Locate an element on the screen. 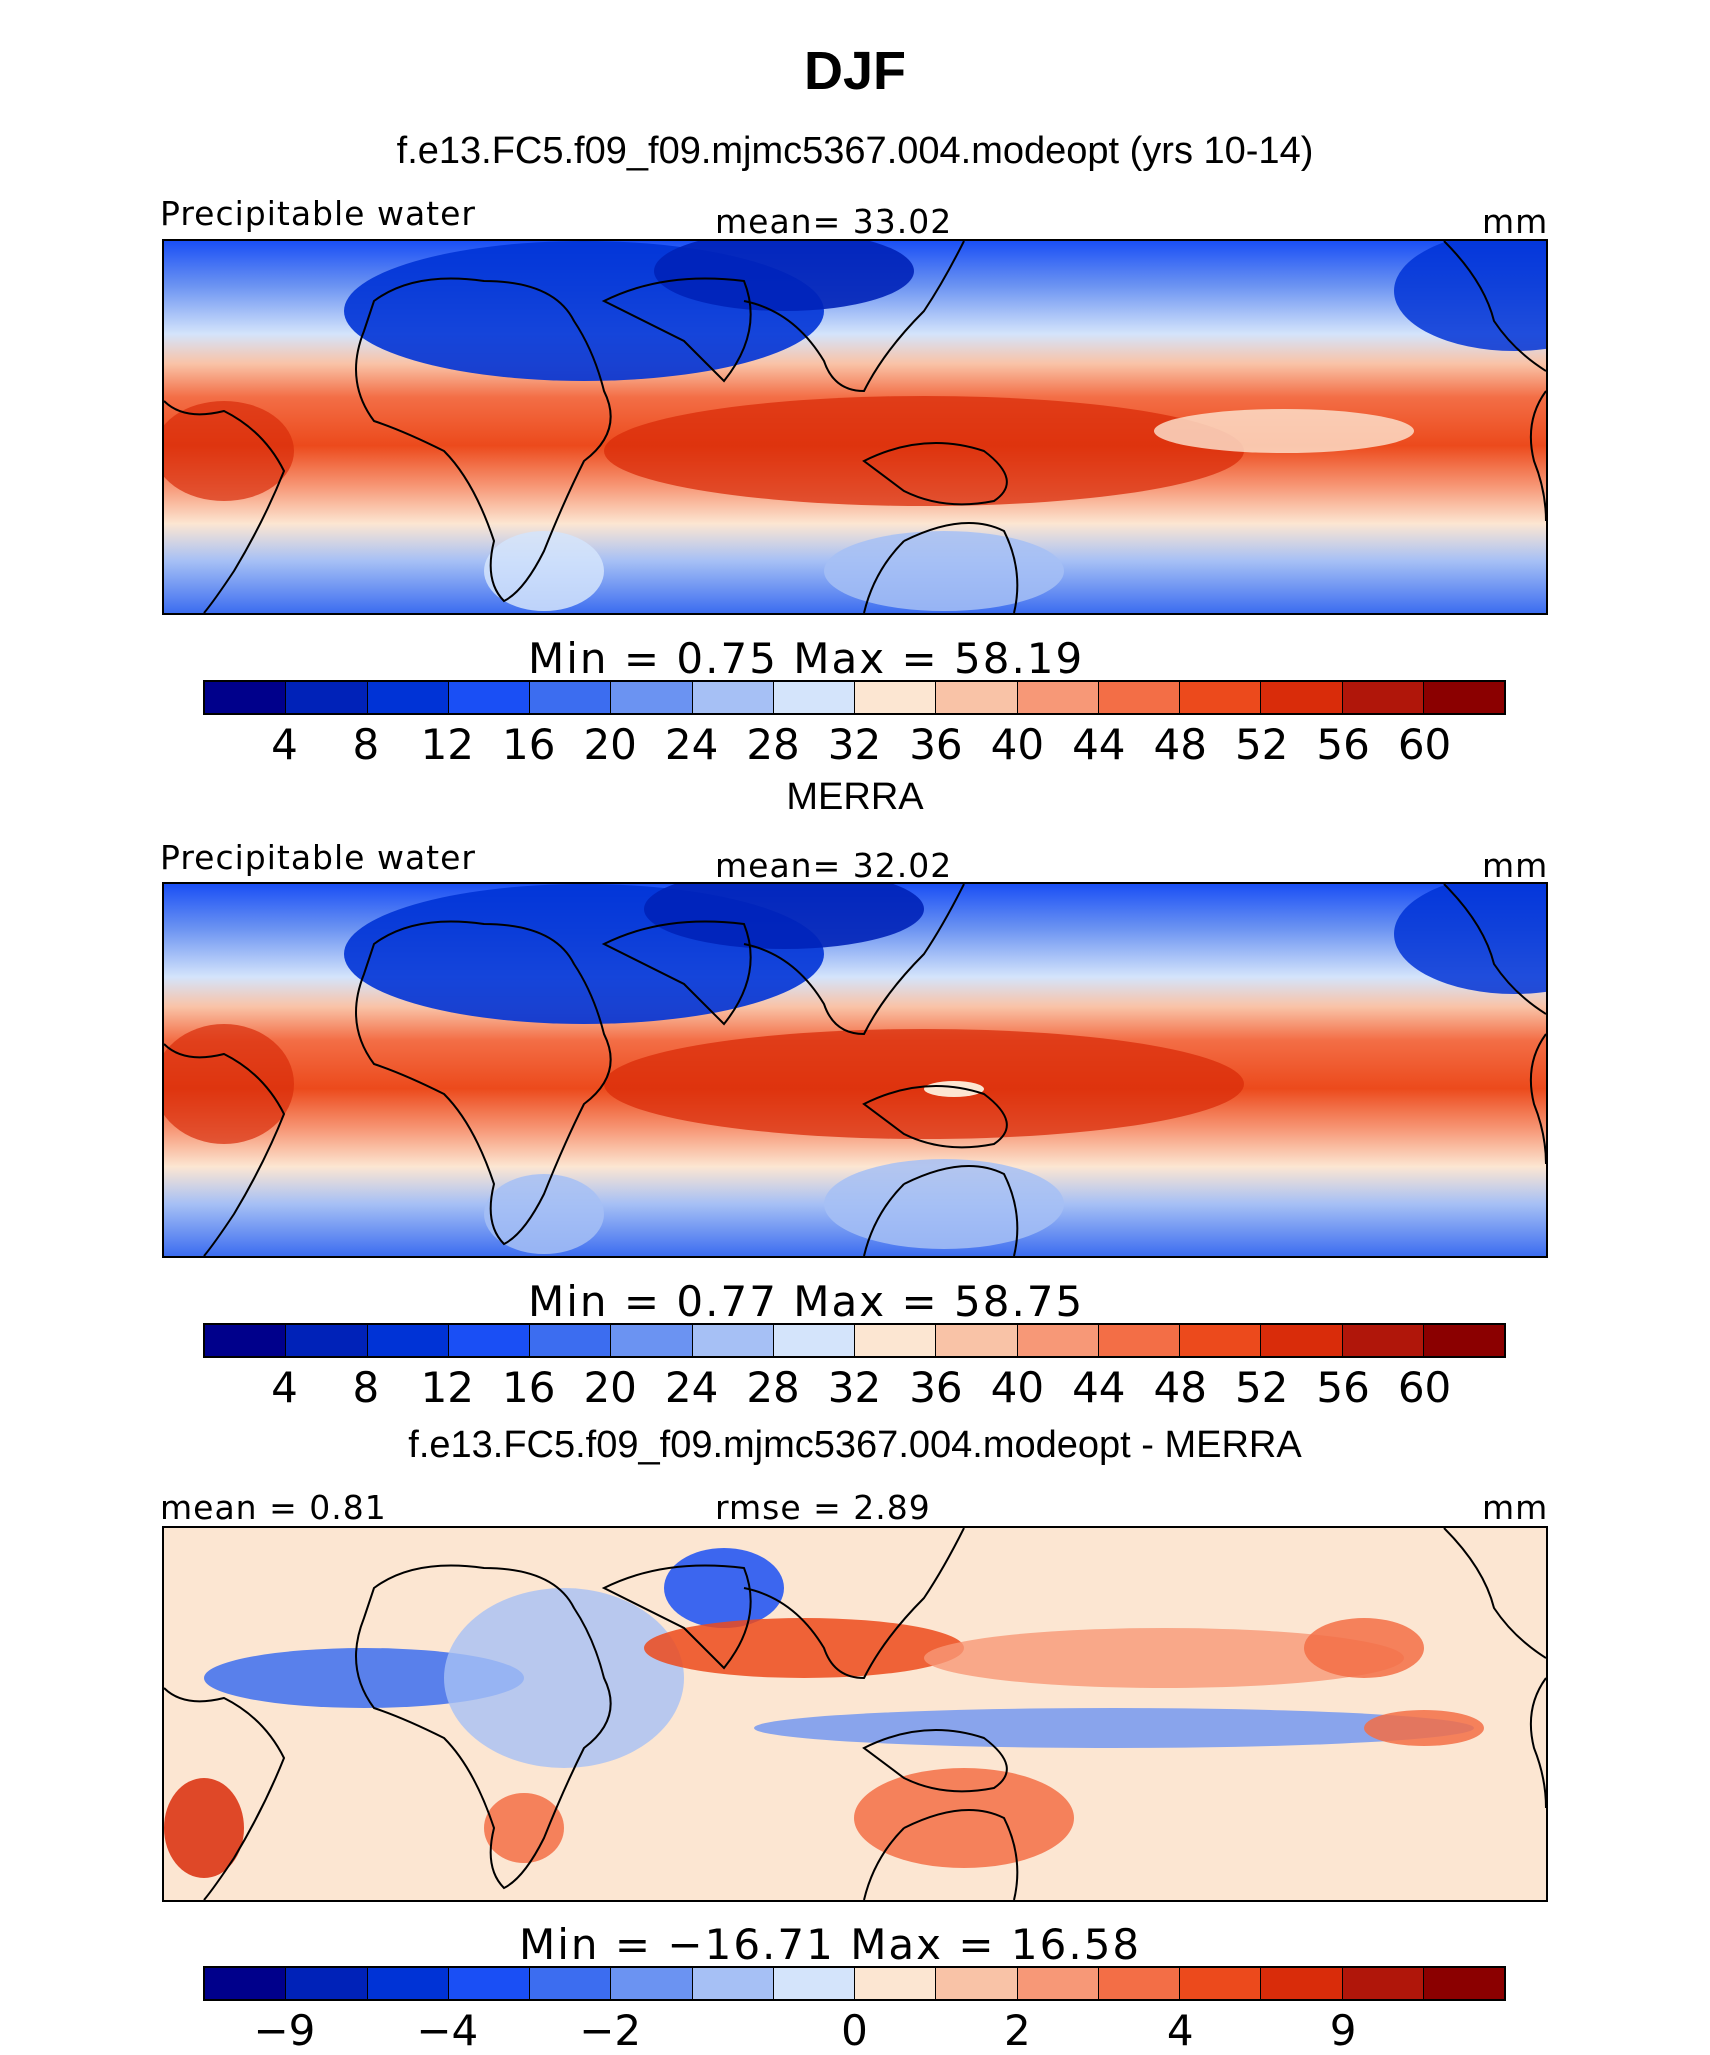 The height and width of the screenshot is (2055, 1710). panel3-australia-moist is located at coordinates (964, 1818).